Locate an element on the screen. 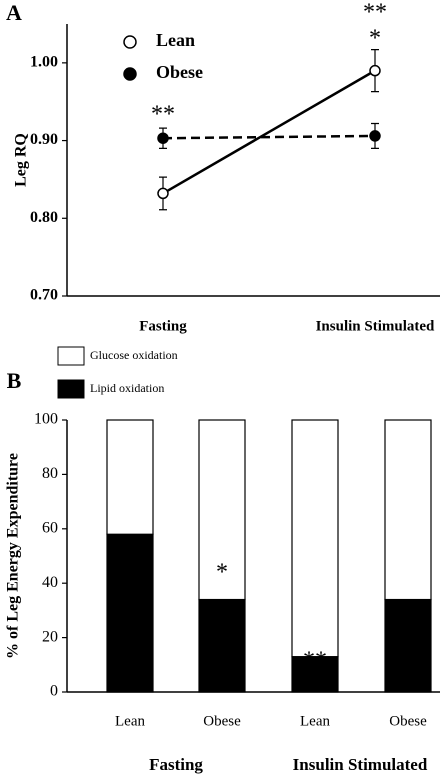  y-tick-label: 0.80 is located at coordinates (44, 217).